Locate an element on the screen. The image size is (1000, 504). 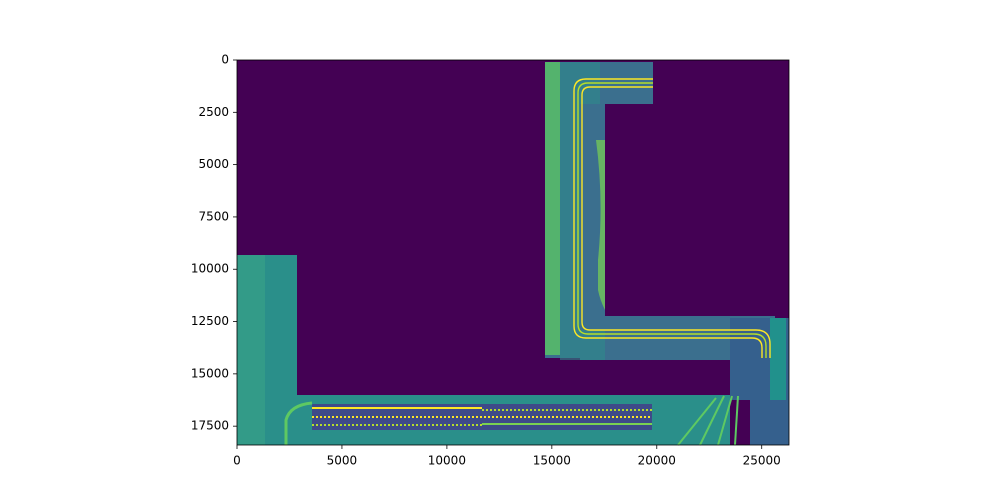
y-tick-label: 15000 is located at coordinates (210, 373).